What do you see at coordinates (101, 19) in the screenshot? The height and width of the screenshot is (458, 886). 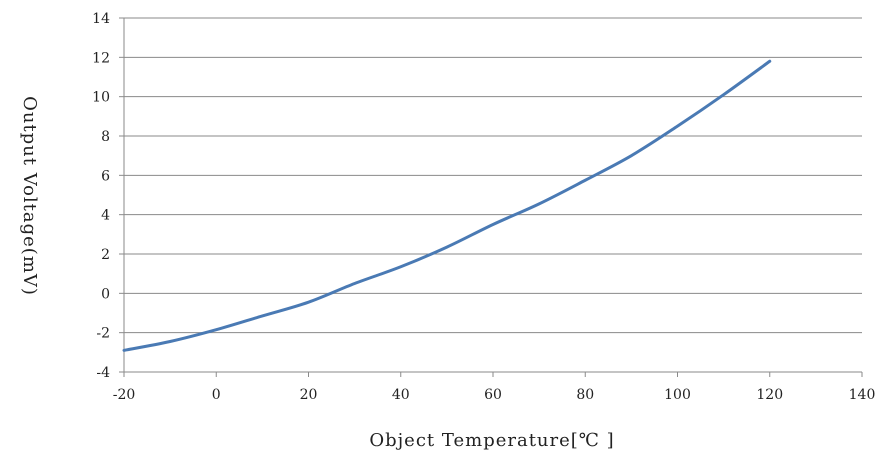 I see `y-tick-label: 14` at bounding box center [101, 19].